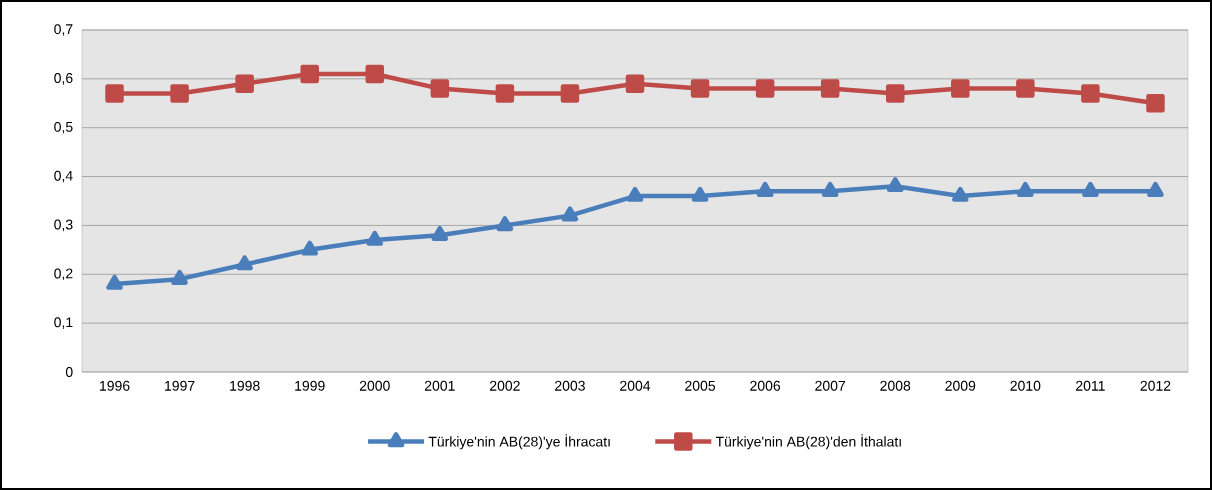 The height and width of the screenshot is (490, 1212). Describe the element at coordinates (1025, 385) in the screenshot. I see `x-tick-label: 2010` at that location.